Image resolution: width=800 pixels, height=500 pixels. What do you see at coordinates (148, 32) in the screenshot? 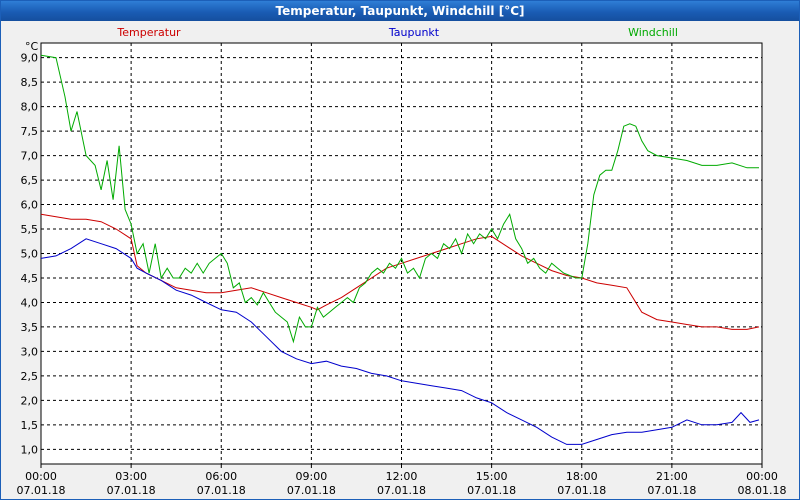
I see `legend-temperatur: Temperatur` at bounding box center [148, 32].